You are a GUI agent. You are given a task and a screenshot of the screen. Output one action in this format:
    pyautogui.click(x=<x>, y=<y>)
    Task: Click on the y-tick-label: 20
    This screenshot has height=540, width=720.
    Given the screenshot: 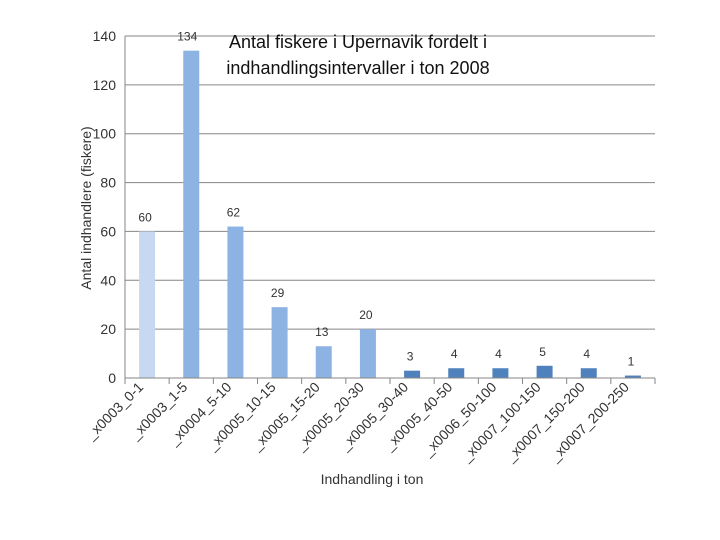 What is the action you would take?
    pyautogui.click(x=108, y=329)
    